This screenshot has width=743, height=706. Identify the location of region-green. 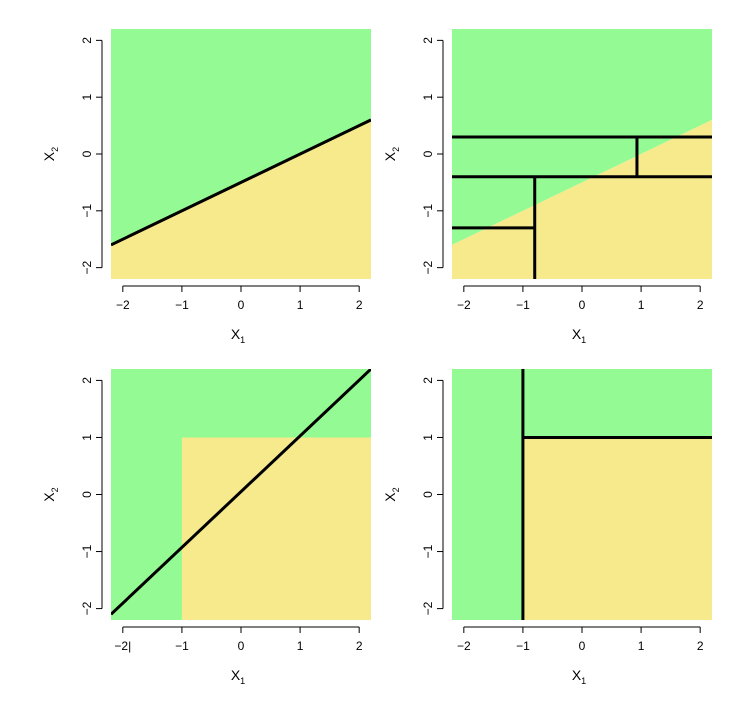
(241, 137).